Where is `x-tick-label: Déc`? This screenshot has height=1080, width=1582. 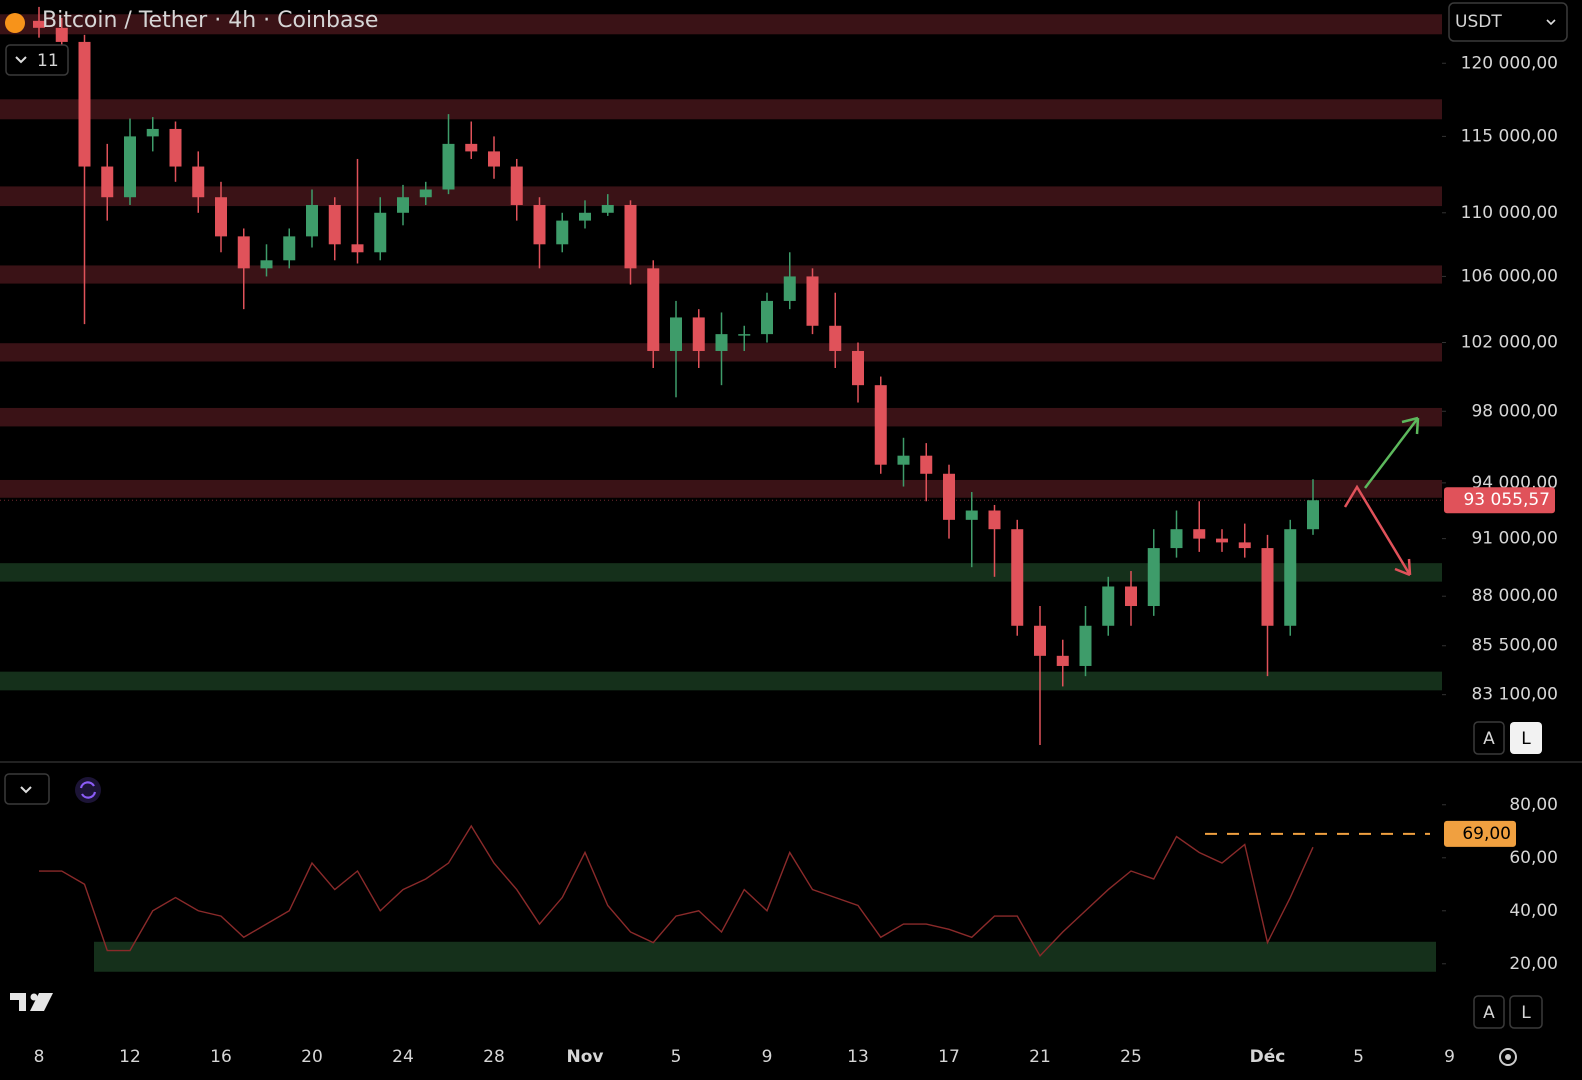
x-tick-label: Déc is located at coordinates (1268, 1057).